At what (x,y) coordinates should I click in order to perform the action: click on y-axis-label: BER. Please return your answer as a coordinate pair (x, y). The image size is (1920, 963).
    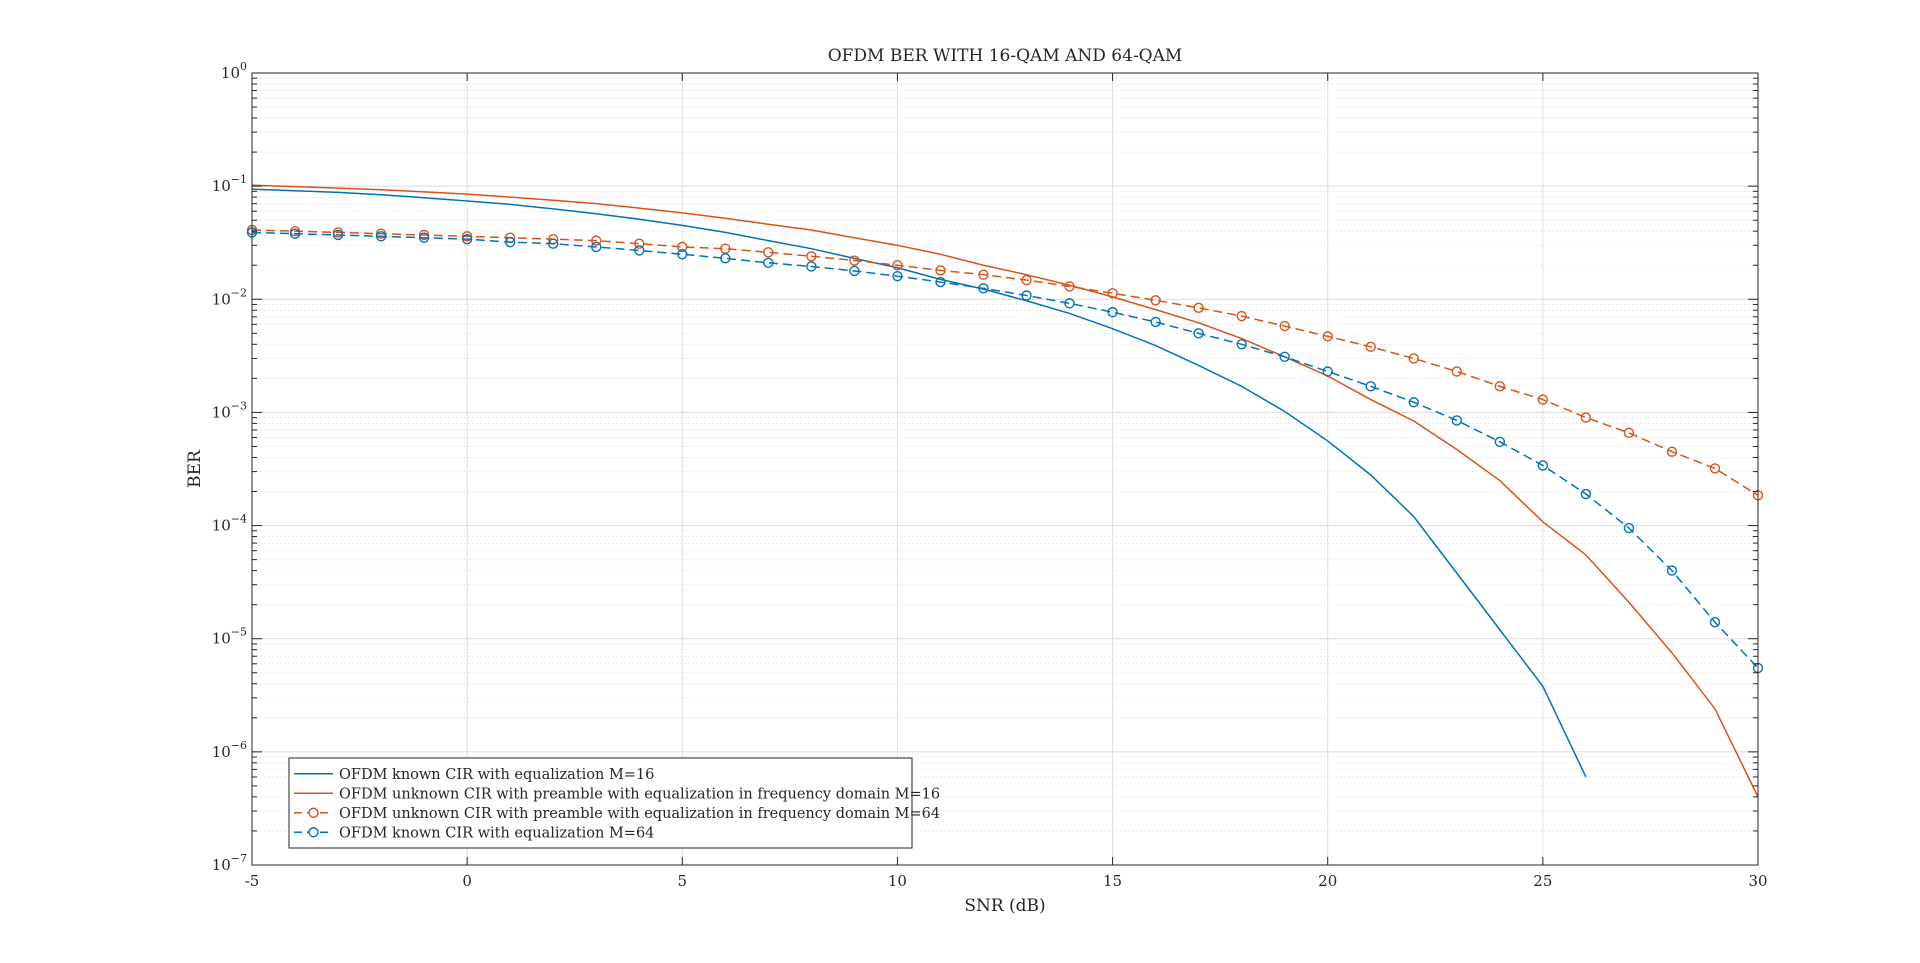
    Looking at the image, I should click on (195, 468).